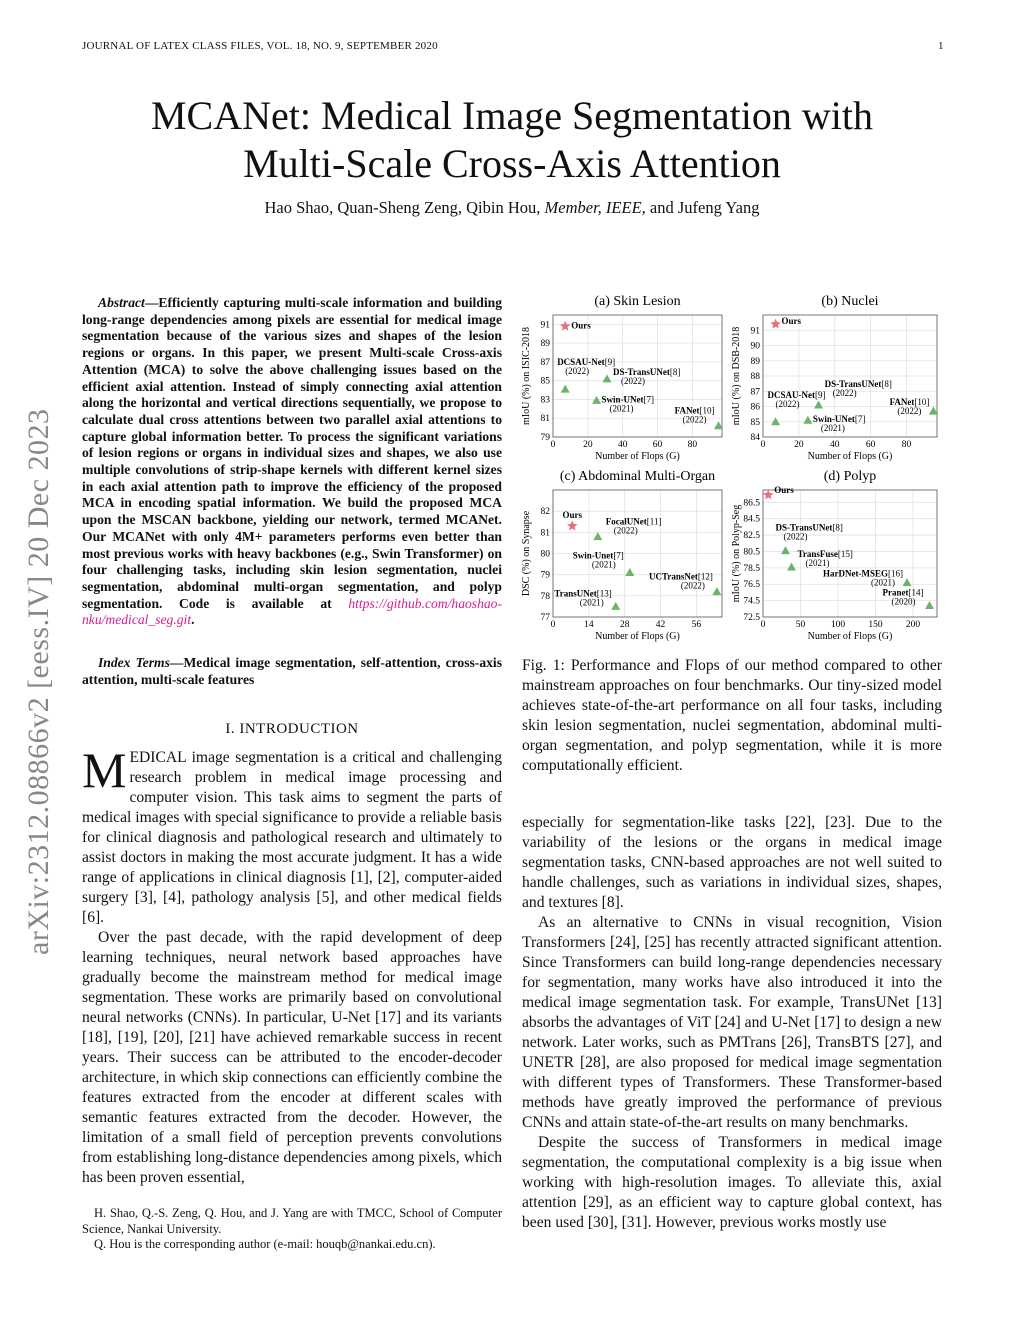 This screenshot has width=1024, height=1325. What do you see at coordinates (751, 503) in the screenshot?
I see `y-tick-label: 86.5` at bounding box center [751, 503].